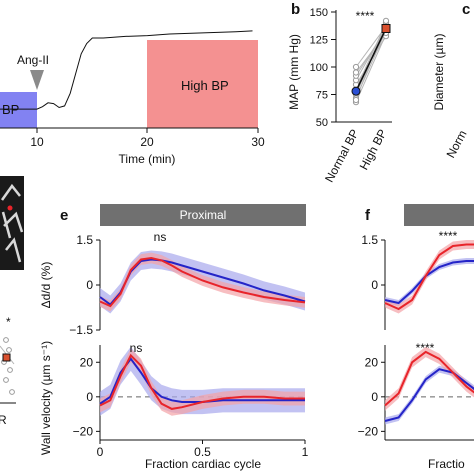 Image resolution: width=474 pixels, height=474 pixels. Describe the element at coordinates (439, 72) in the screenshot. I see `c-y-axis-label: Diameter (µm)` at that location.